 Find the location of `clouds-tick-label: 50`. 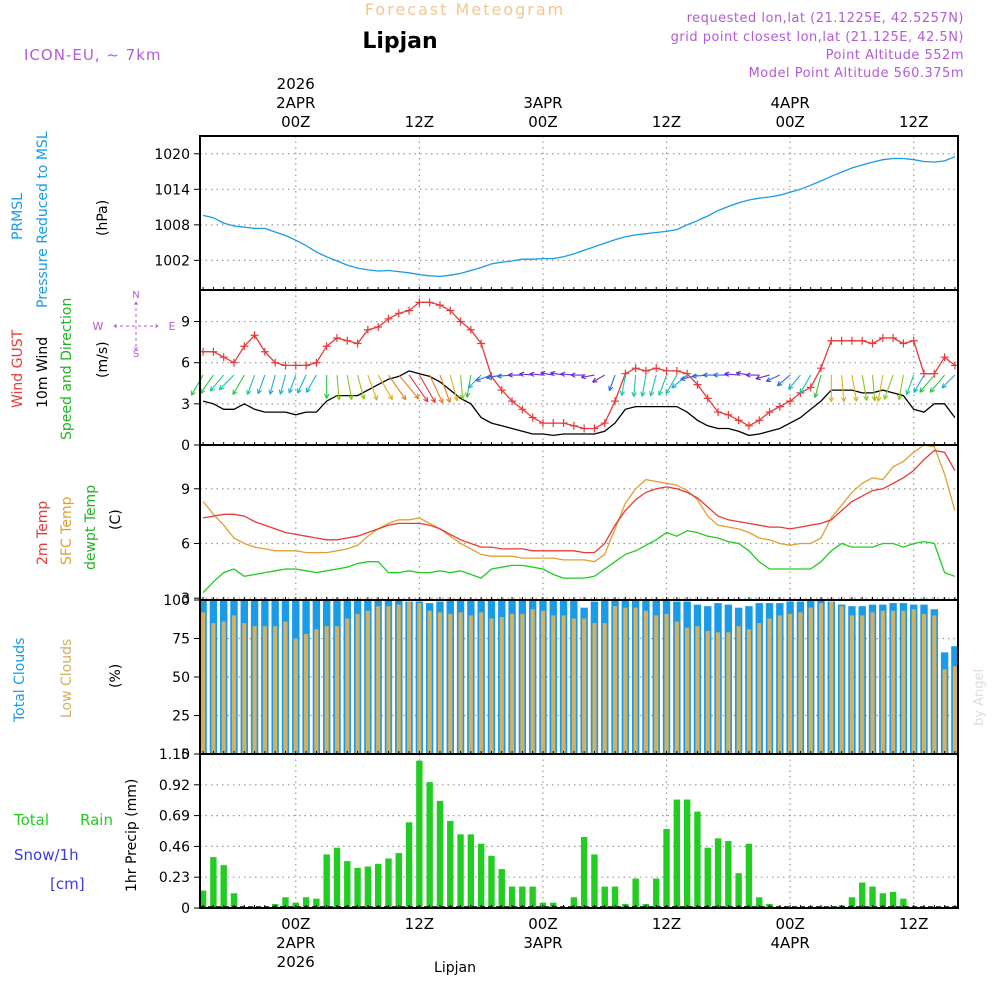

clouds-tick-label: 50 is located at coordinates (181, 678).